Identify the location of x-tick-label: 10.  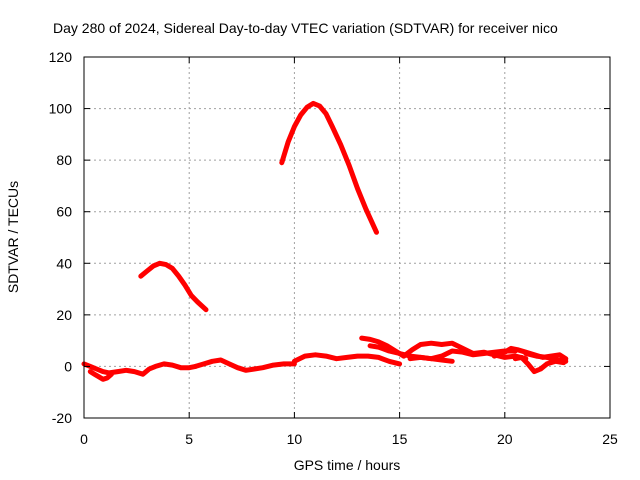
(295, 439).